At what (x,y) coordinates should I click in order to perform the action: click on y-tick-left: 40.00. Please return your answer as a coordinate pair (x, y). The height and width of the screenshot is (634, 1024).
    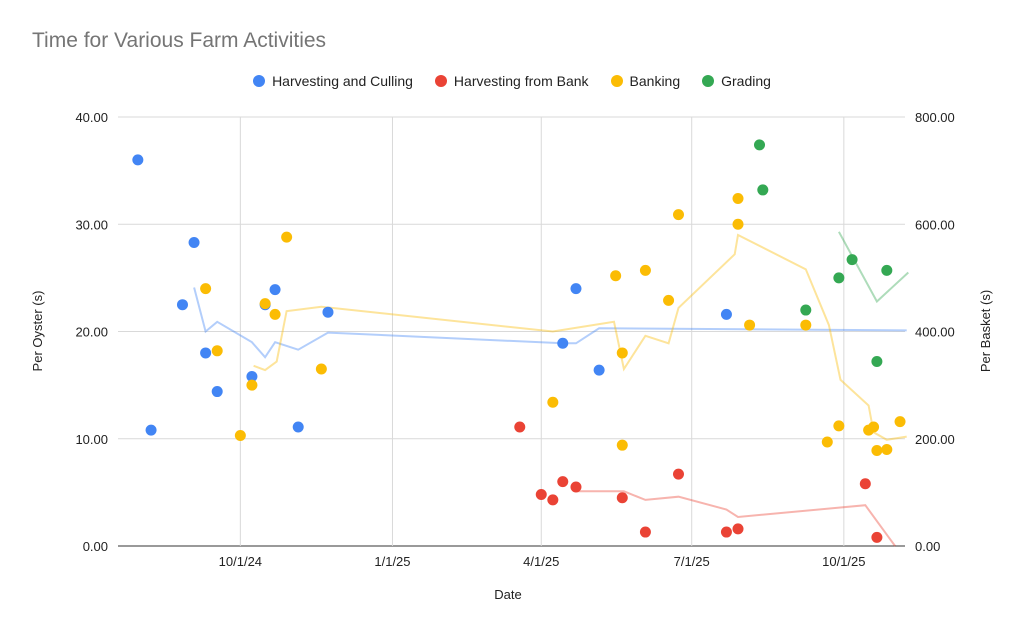
    Looking at the image, I should click on (91, 117).